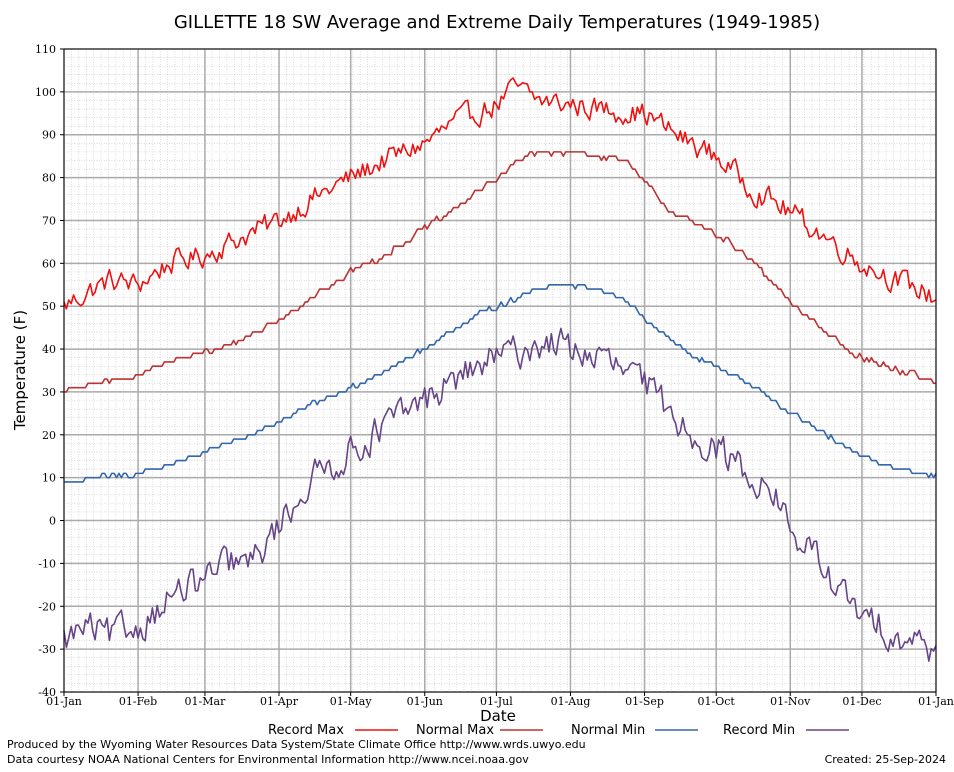 The height and width of the screenshot is (772, 954). What do you see at coordinates (49, 178) in the screenshot?
I see `y-tick-label: 80` at bounding box center [49, 178].